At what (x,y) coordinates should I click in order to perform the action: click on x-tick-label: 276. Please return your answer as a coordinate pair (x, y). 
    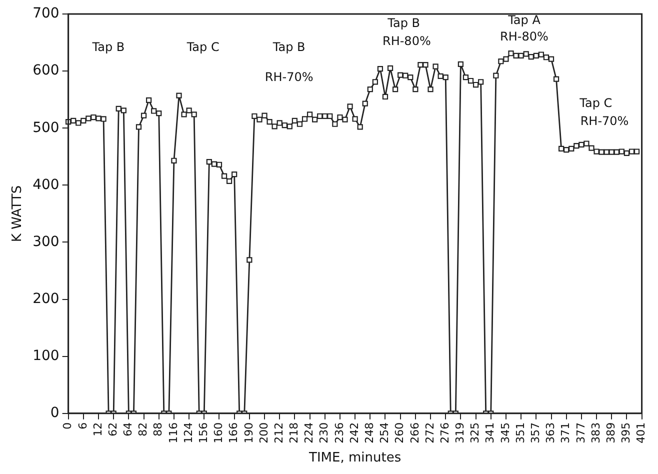
    Looking at the image, I should click on (445, 433).